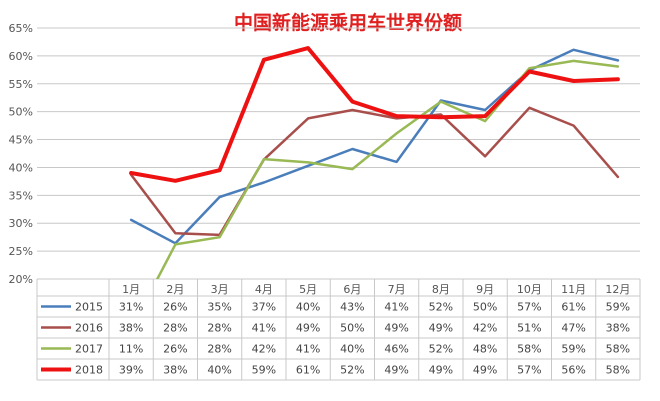 This screenshot has width=660, height=401. Describe the element at coordinates (617, 289) in the screenshot. I see `x-tick-label: 12月` at that location.